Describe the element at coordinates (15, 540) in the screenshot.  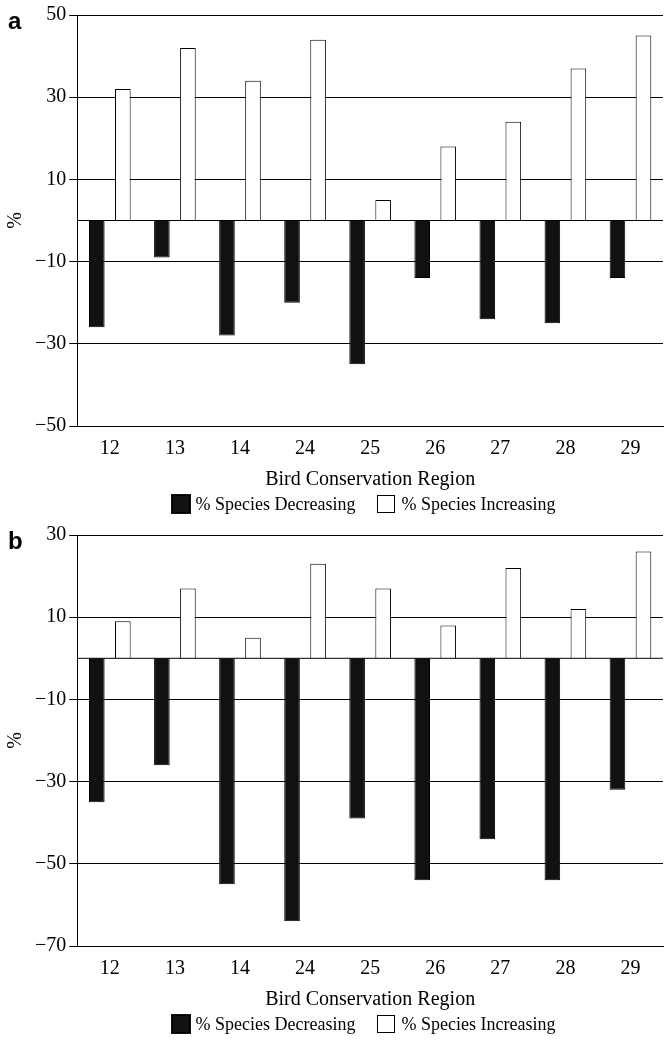
I see `text: b` at that location.